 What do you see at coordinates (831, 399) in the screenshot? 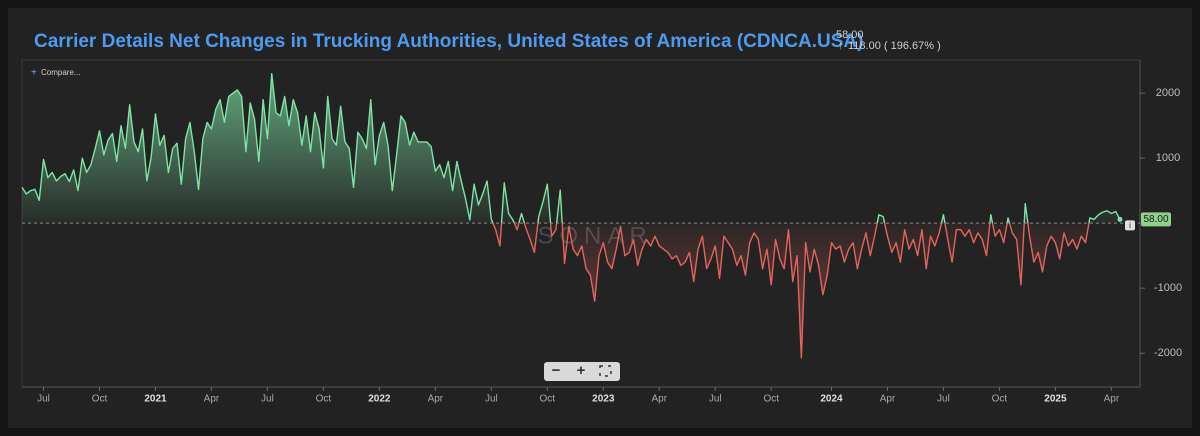
I see `x-tick-label: 2024` at bounding box center [831, 399].